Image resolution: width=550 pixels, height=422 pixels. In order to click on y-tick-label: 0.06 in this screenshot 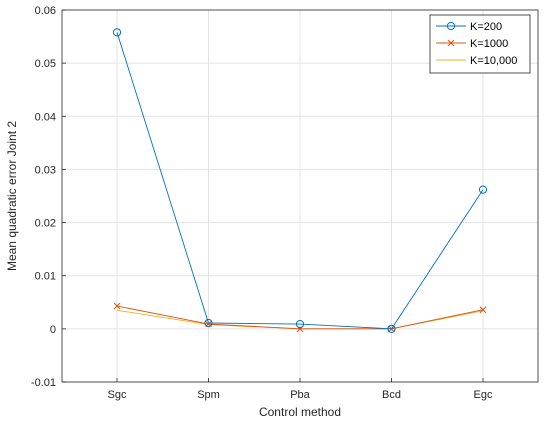, I will do `click(45, 11)`.